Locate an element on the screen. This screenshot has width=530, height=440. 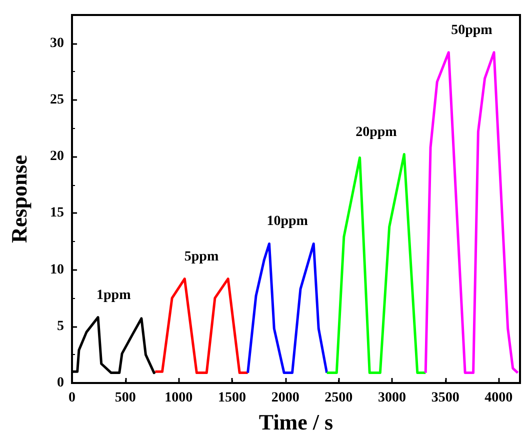
x-tick-label: 3500 is located at coordinates (445, 398).